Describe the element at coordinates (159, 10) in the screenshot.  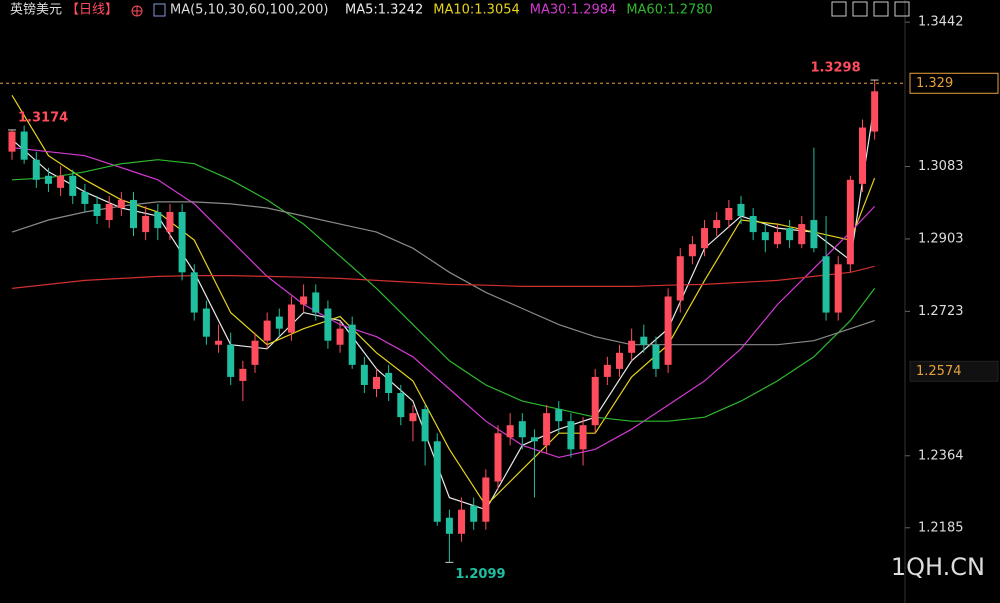
I see `indicator-icon` at that location.